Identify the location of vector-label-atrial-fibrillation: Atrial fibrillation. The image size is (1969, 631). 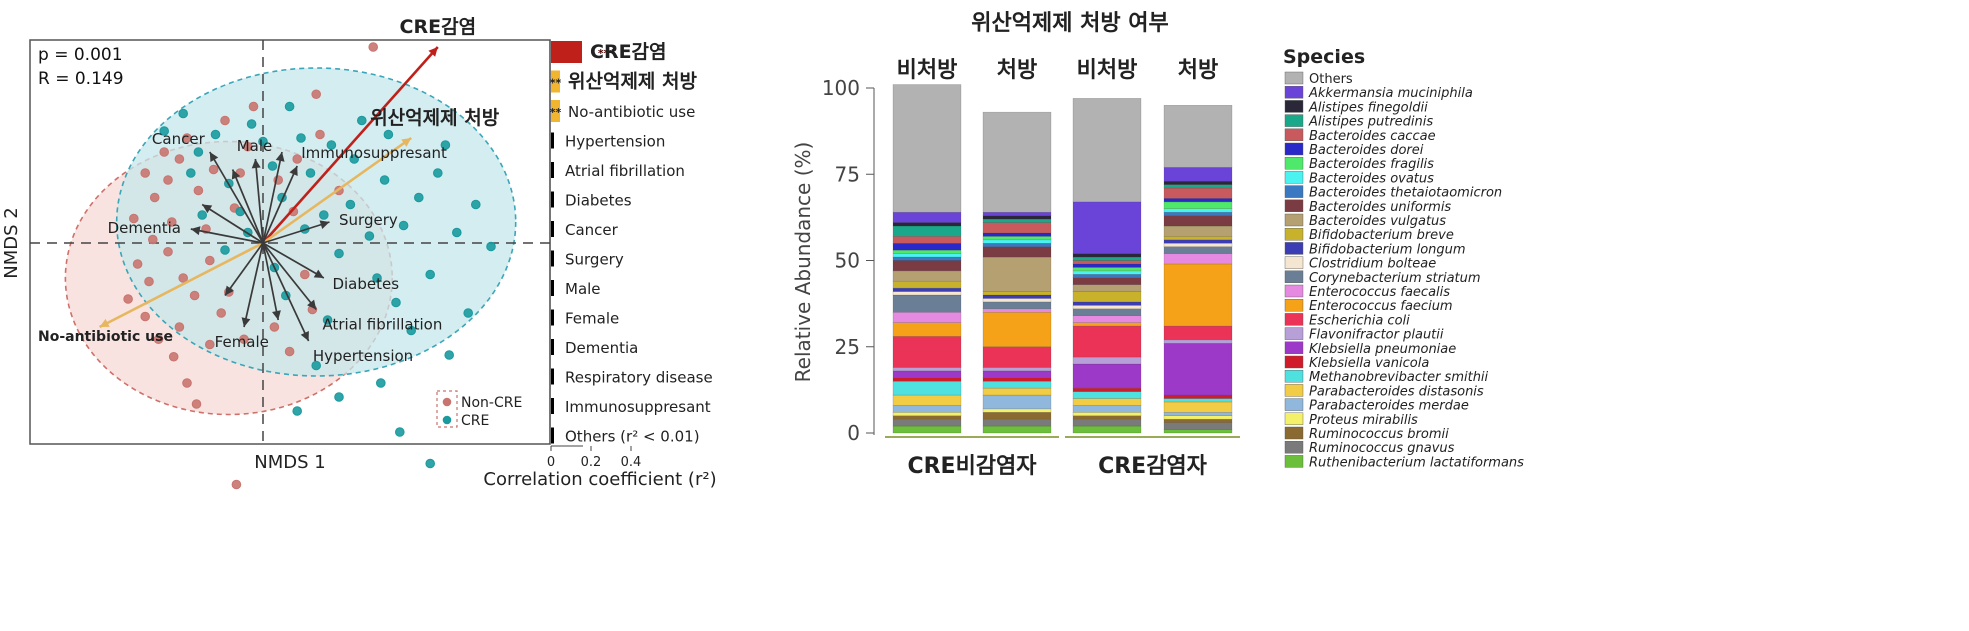
(382, 325).